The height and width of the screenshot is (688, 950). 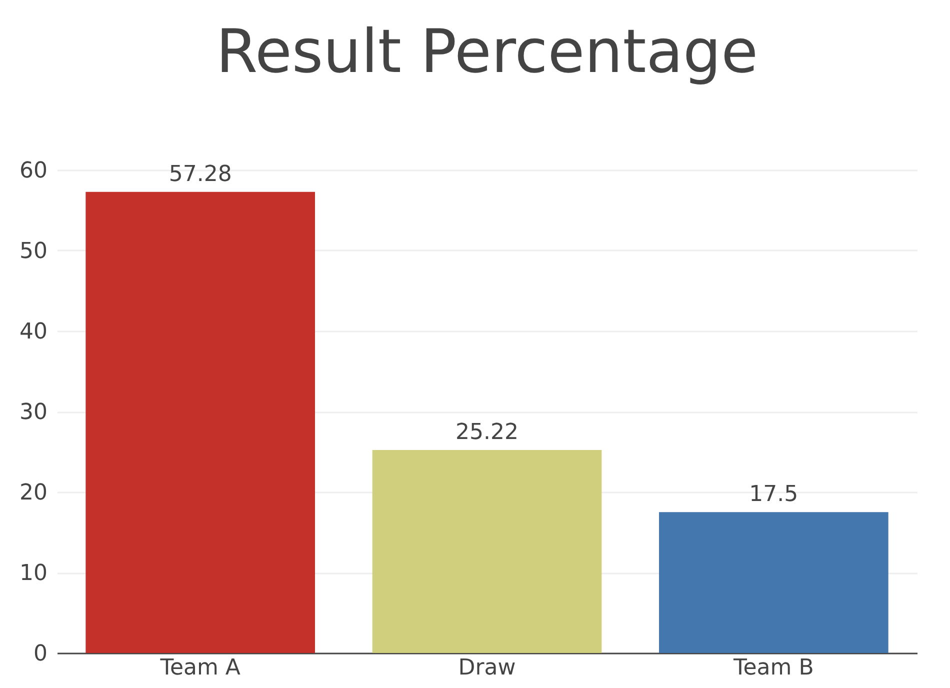 I want to click on y-tick-label: 0, so click(x=41, y=654).